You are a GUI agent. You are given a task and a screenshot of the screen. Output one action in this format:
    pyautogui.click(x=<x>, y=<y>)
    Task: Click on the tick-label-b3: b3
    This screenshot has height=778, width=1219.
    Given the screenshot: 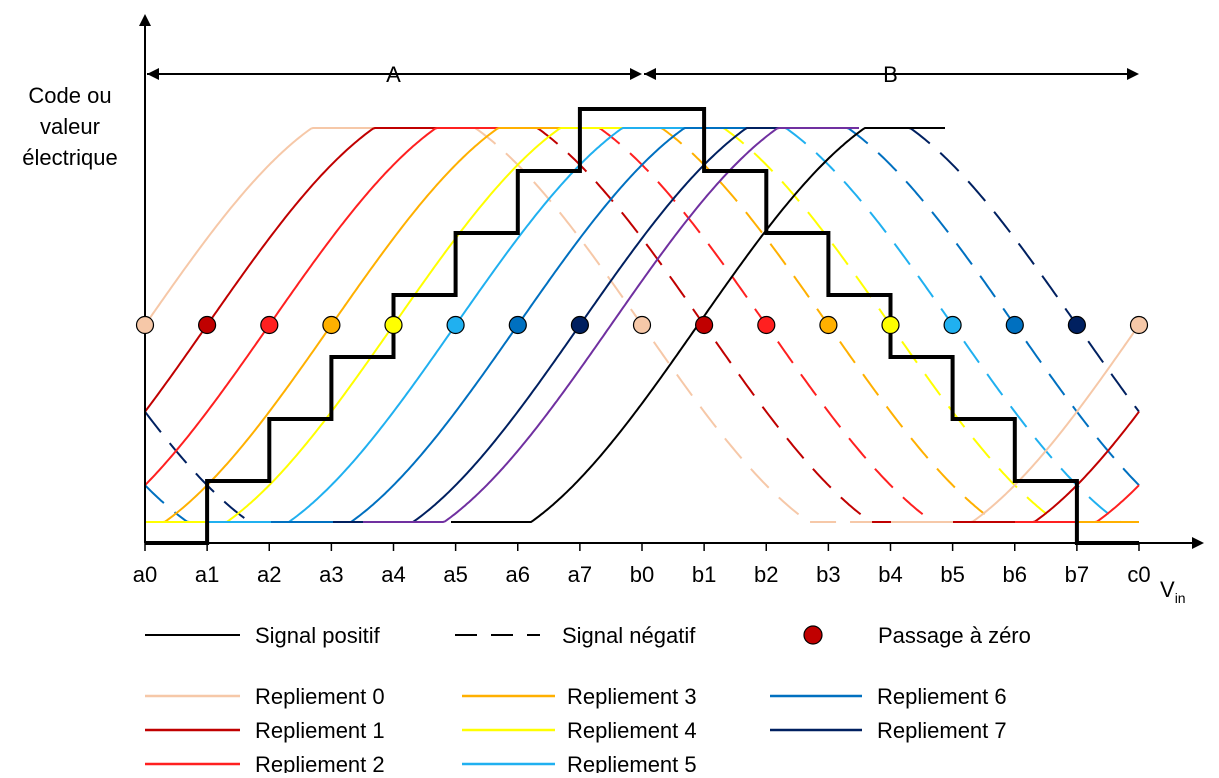 What is the action you would take?
    pyautogui.click(x=828, y=574)
    